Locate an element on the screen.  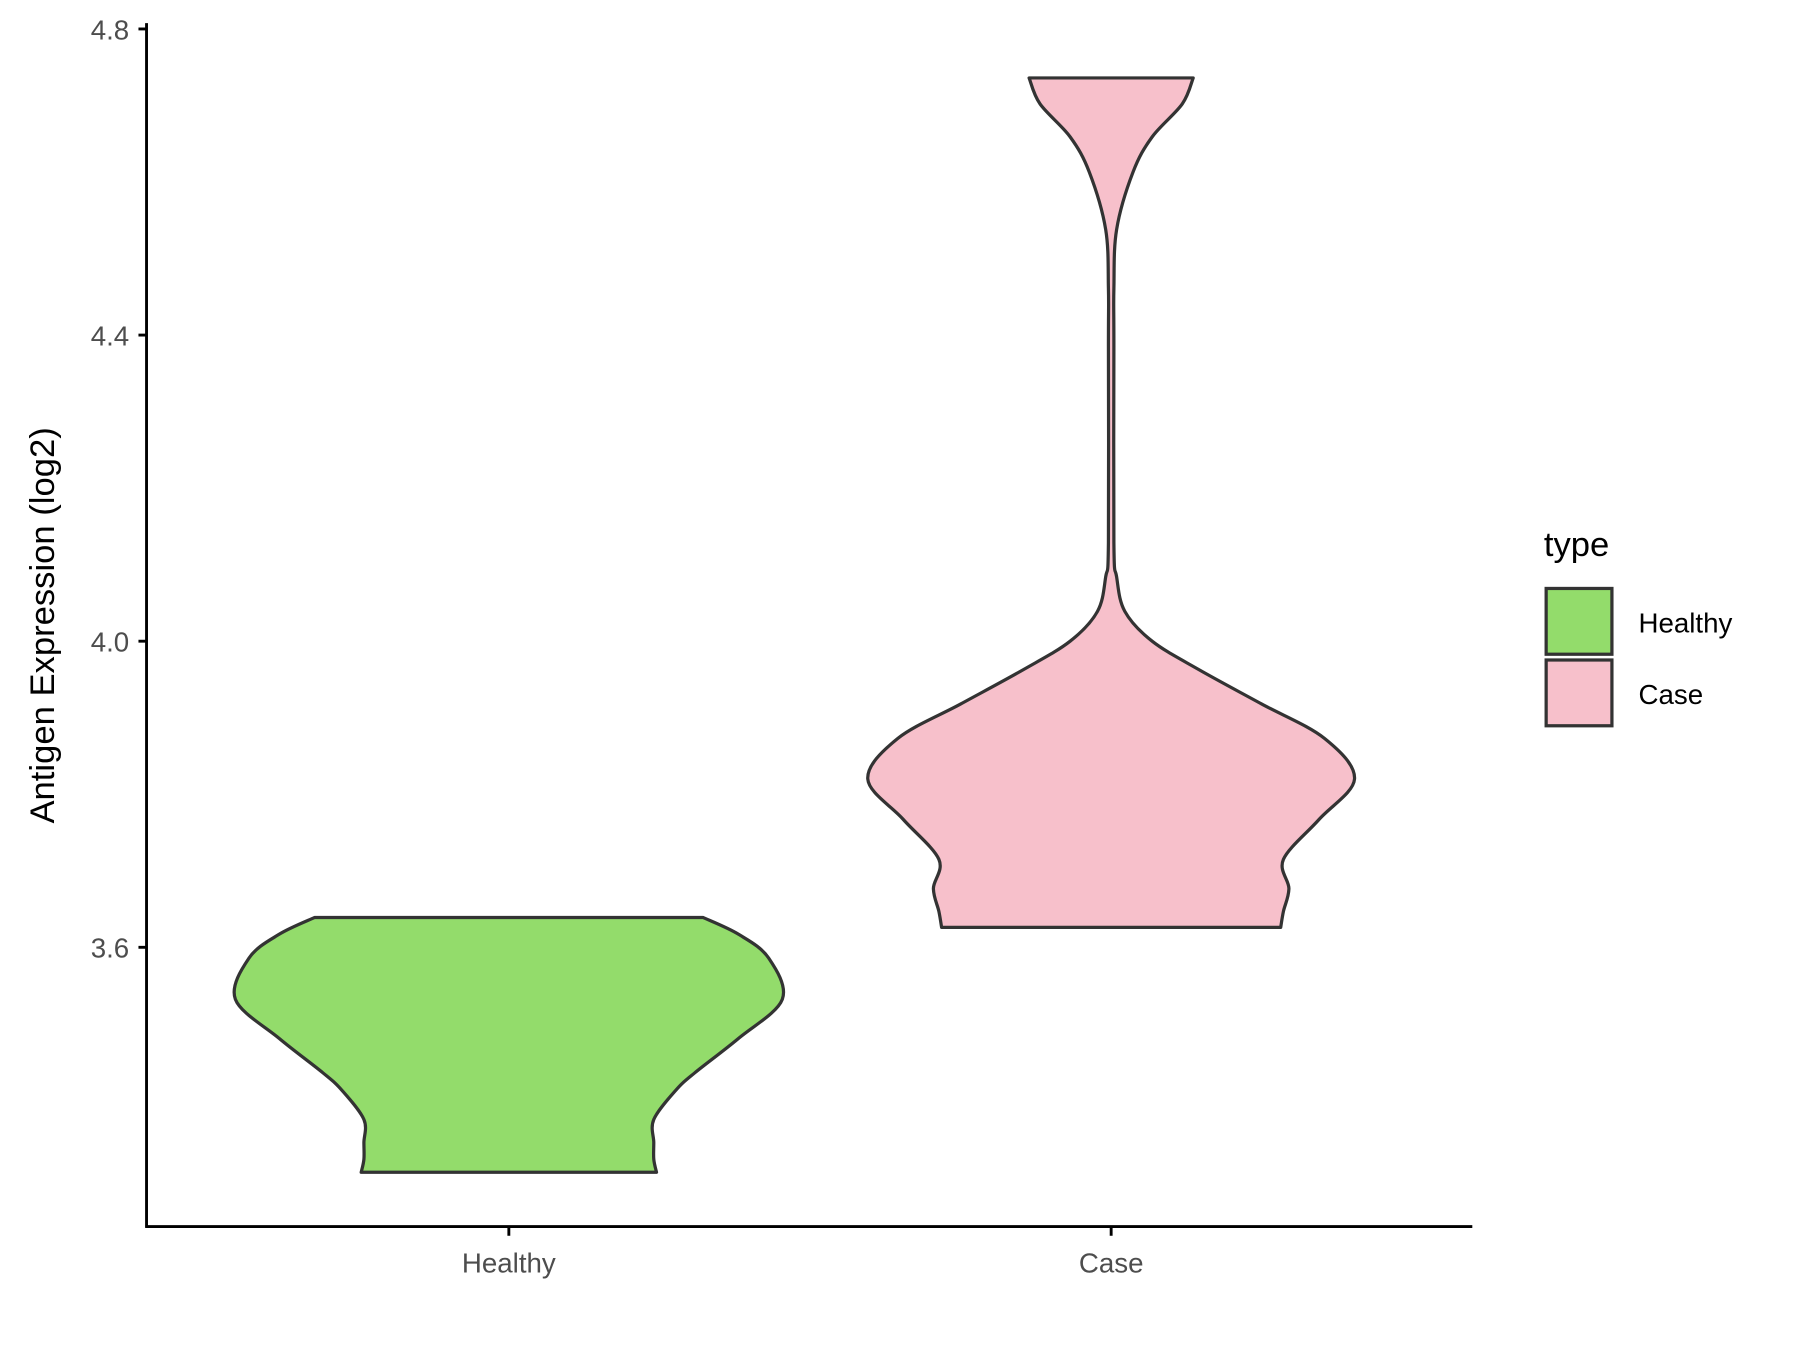
y-axis-label: Antigen Expression (log2) is located at coordinates (43, 625).